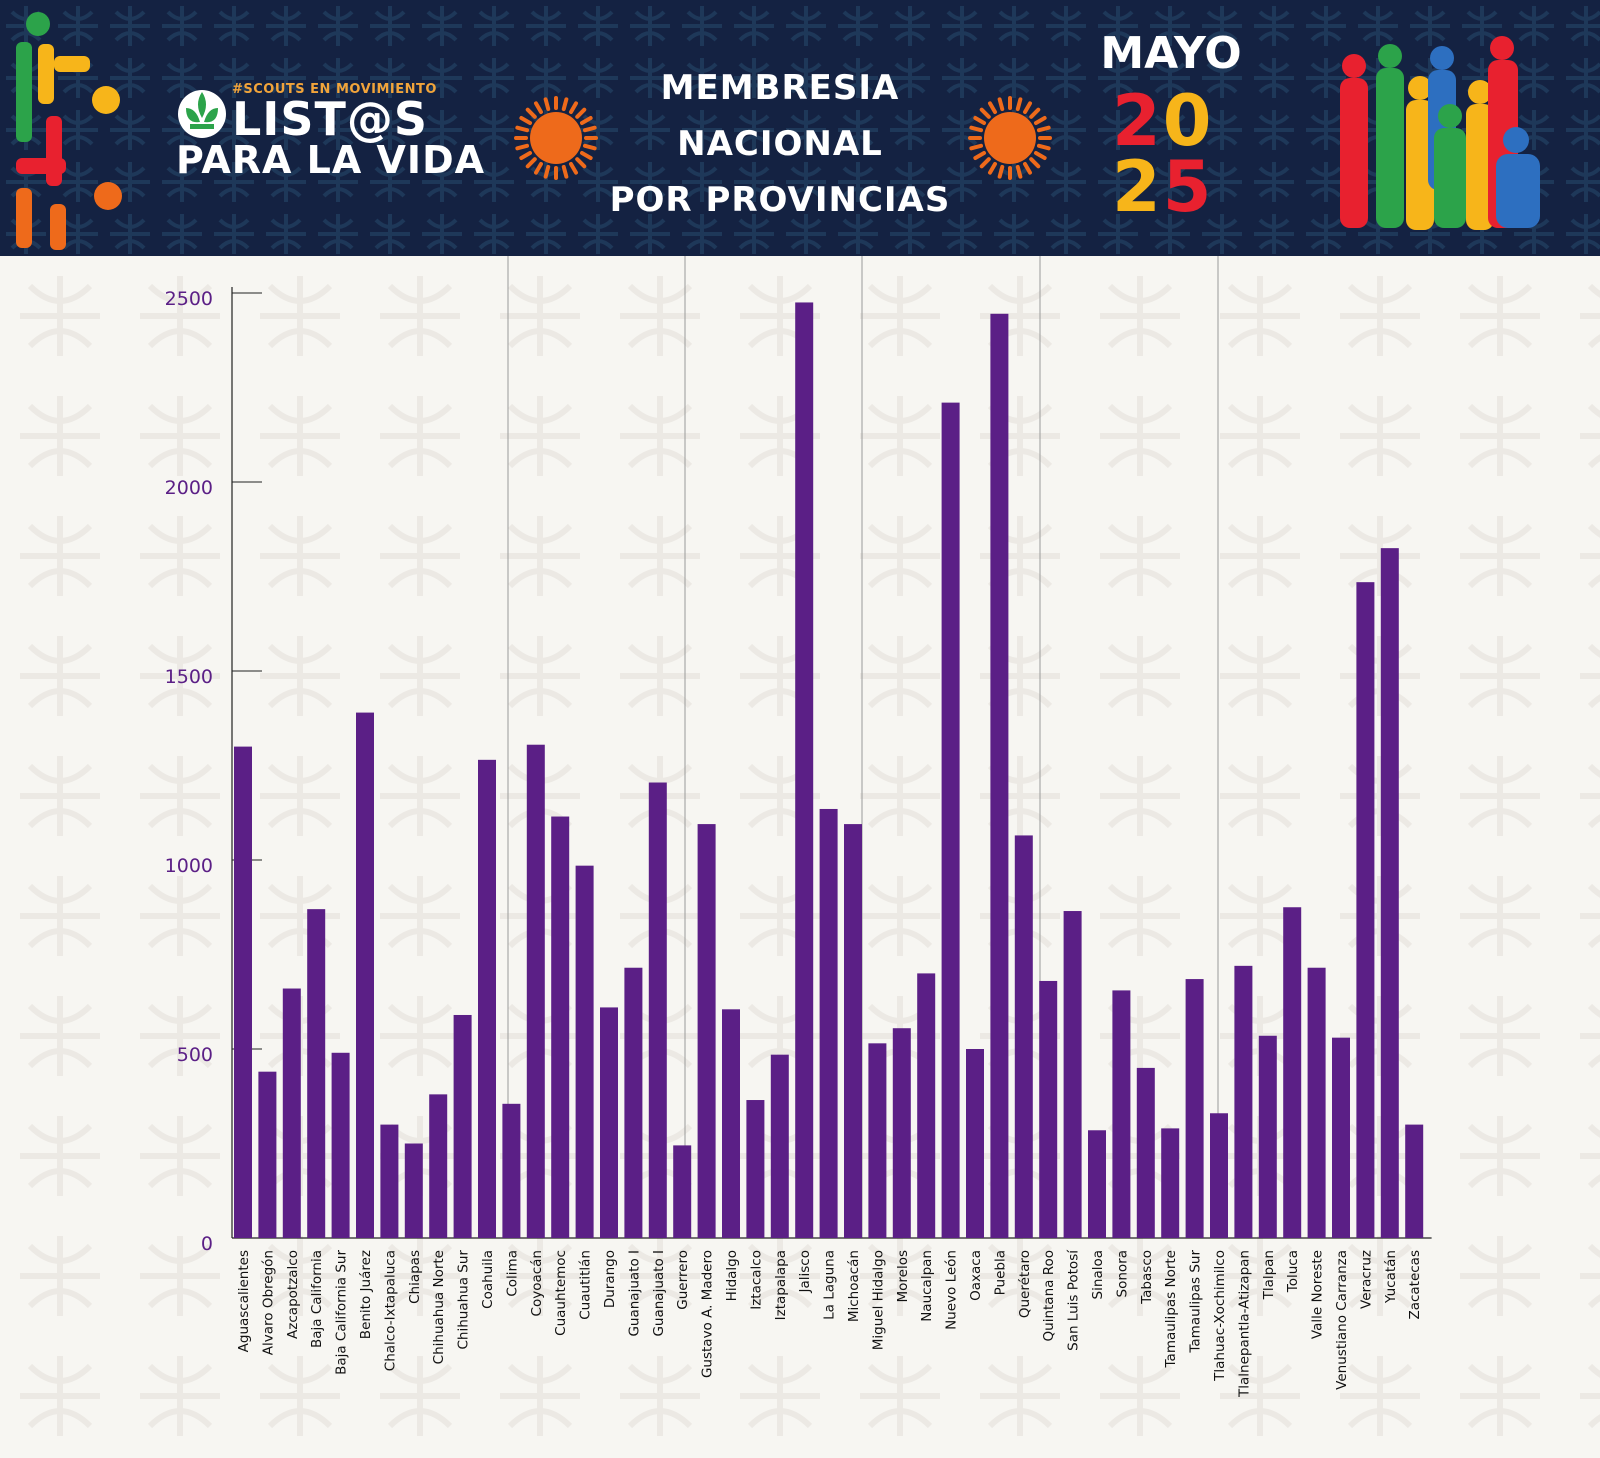 This screenshot has width=1600, height=1458. What do you see at coordinates (1342, 1320) in the screenshot?
I see `x-tick-label: Venustiano Carranza` at bounding box center [1342, 1320].